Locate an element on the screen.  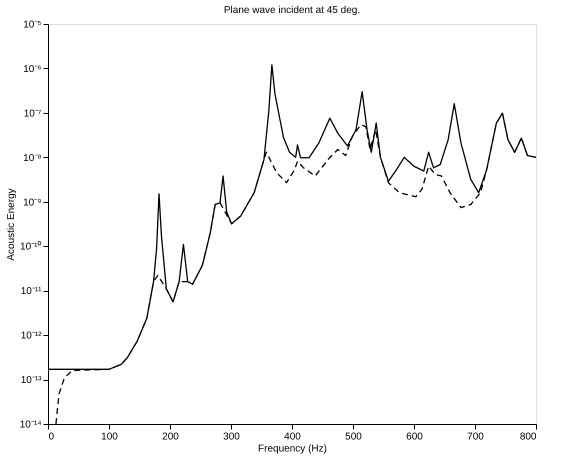
x-tick-label: 700 is located at coordinates (475, 437).